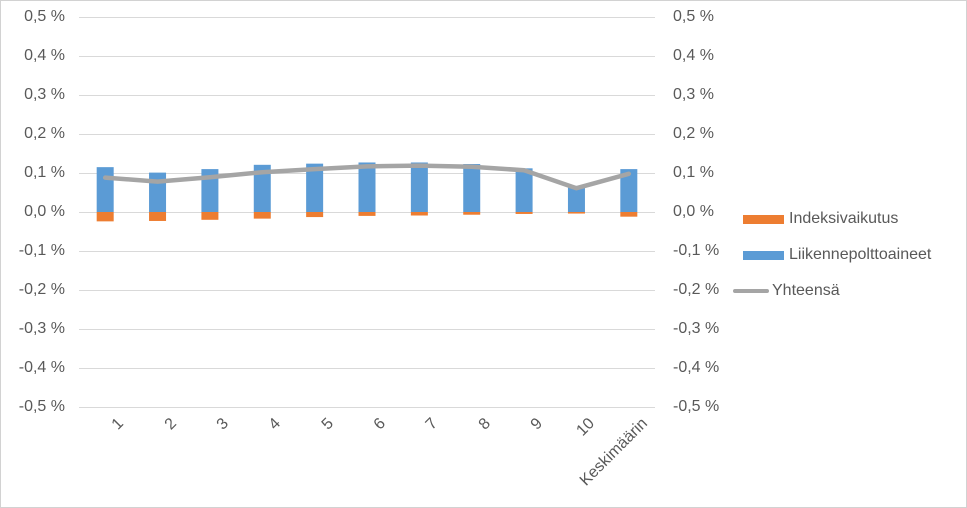 This screenshot has height=508, width=967. Describe the element at coordinates (806, 290) in the screenshot. I see `legend-label-yhteensa: Yhteensä` at that location.